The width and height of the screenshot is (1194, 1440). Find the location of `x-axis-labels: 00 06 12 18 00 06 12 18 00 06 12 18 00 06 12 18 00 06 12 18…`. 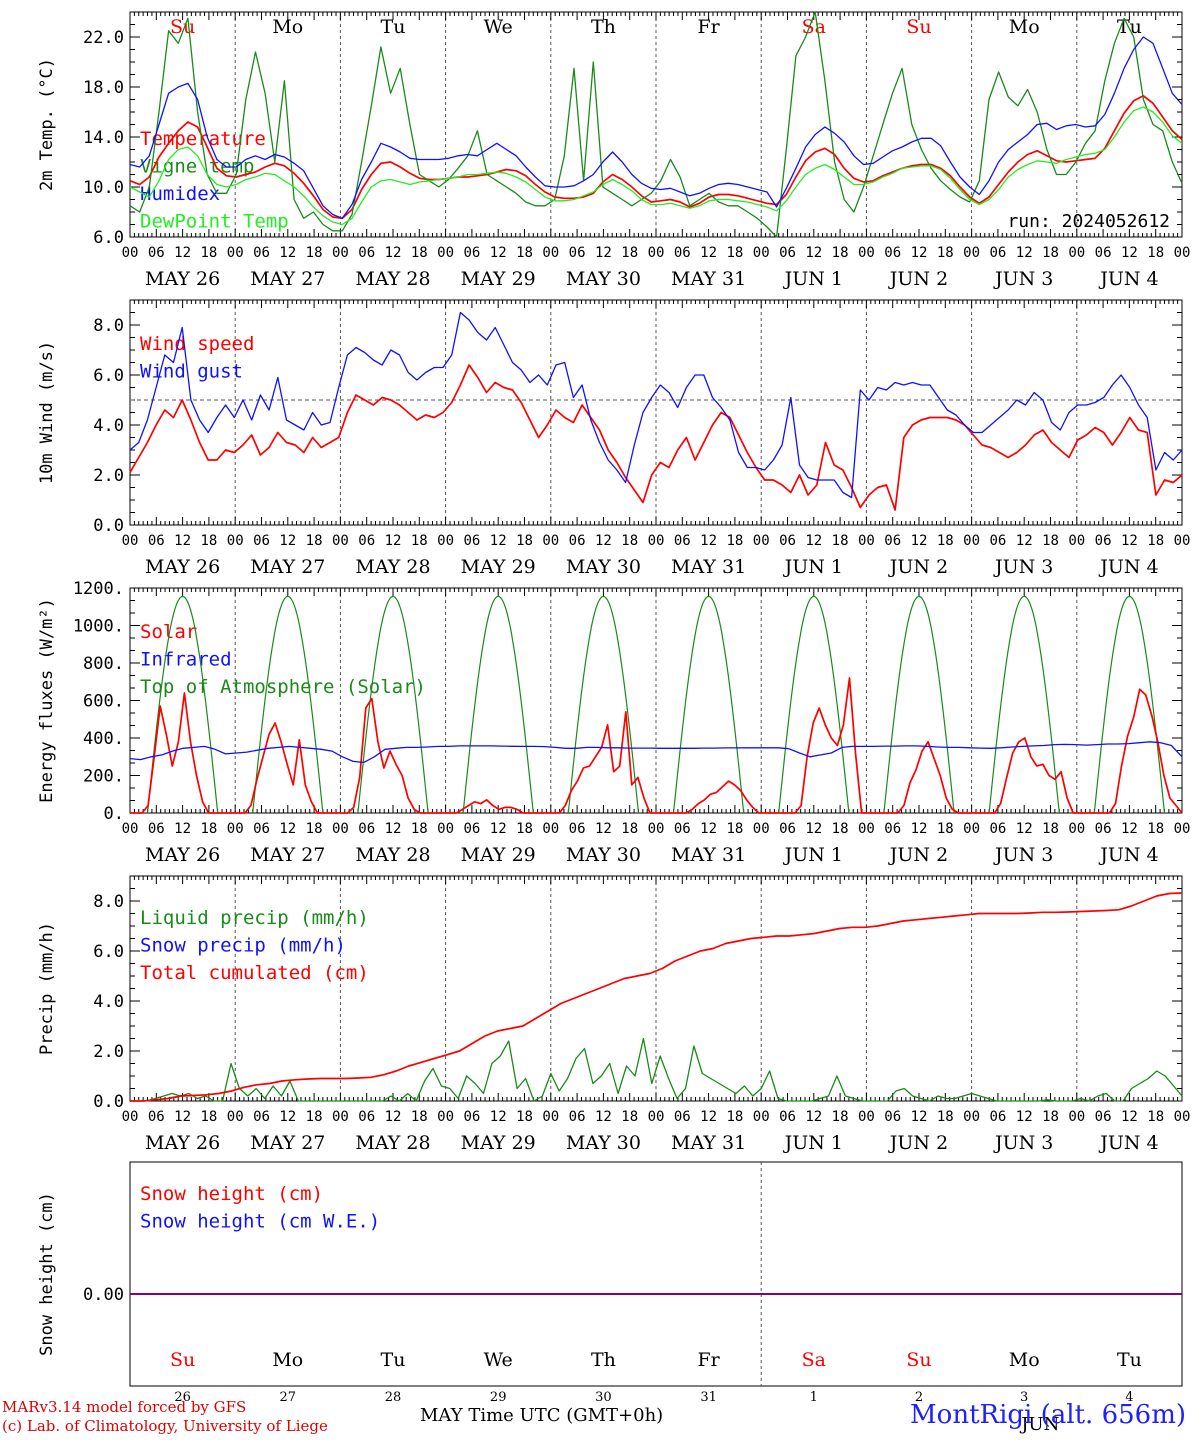

x-axis-labels: 00 06 12 18 00 06 12 18 00 06 12 18 00 06 12 18 00 06 12 18… is located at coordinates (656, 1131).